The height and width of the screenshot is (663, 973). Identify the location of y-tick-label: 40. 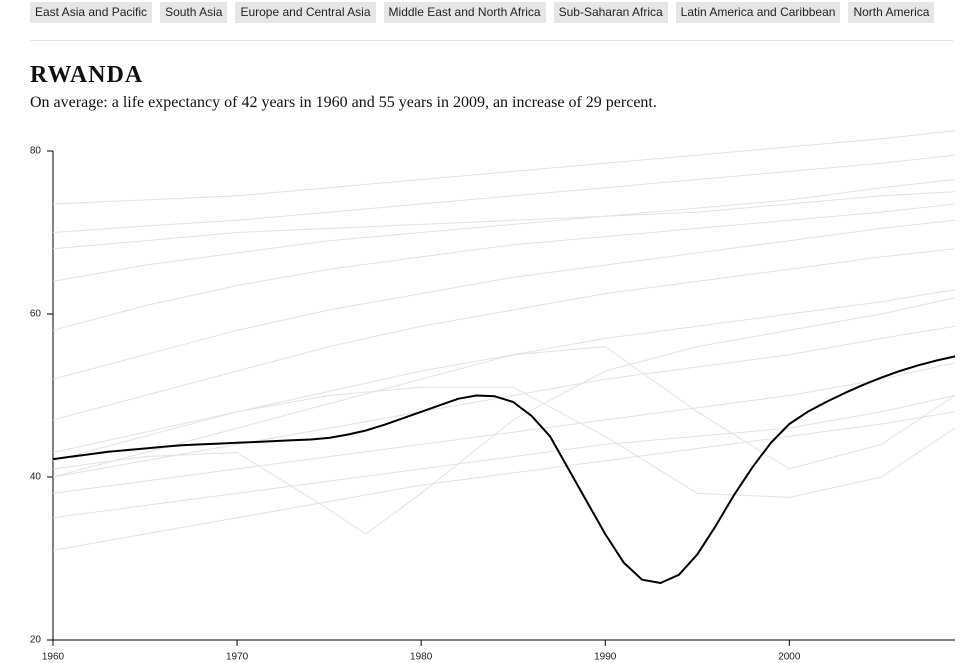
(36, 477).